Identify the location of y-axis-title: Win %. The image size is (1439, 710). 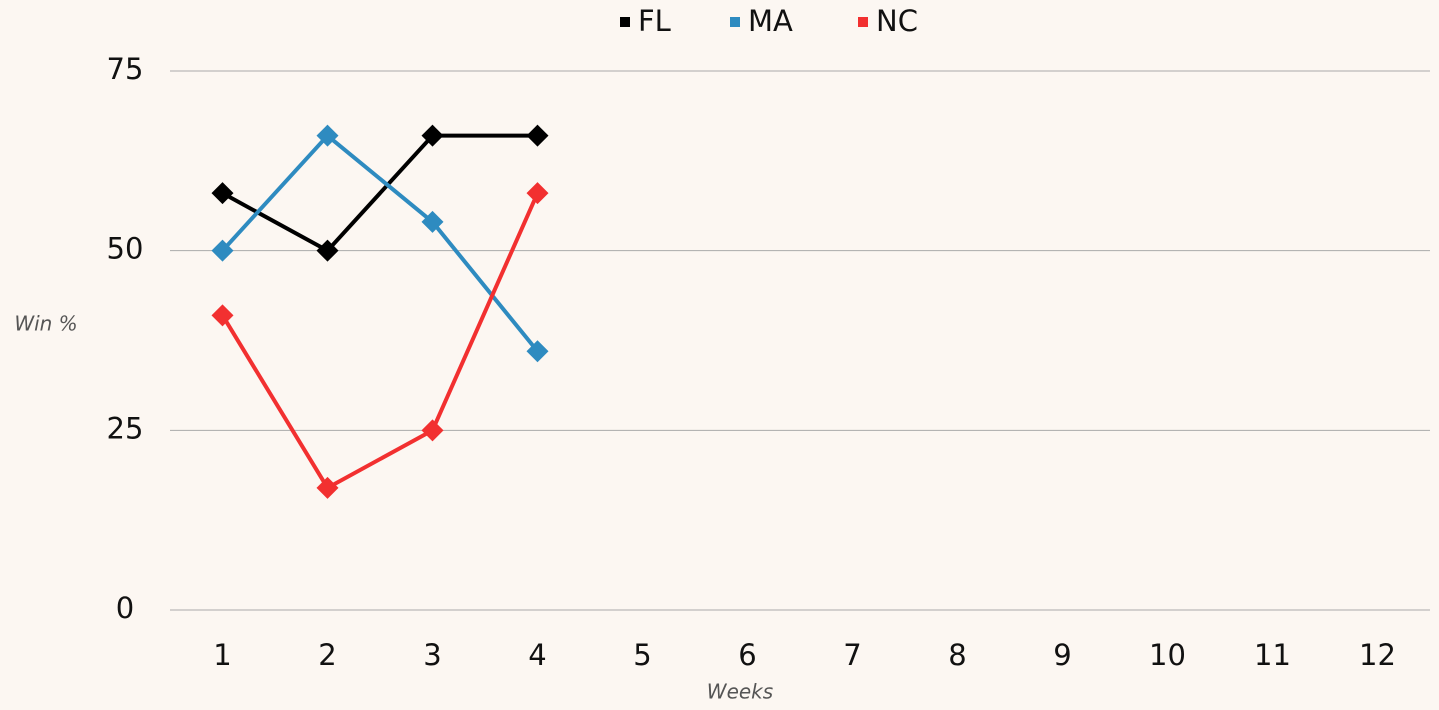
(45, 324).